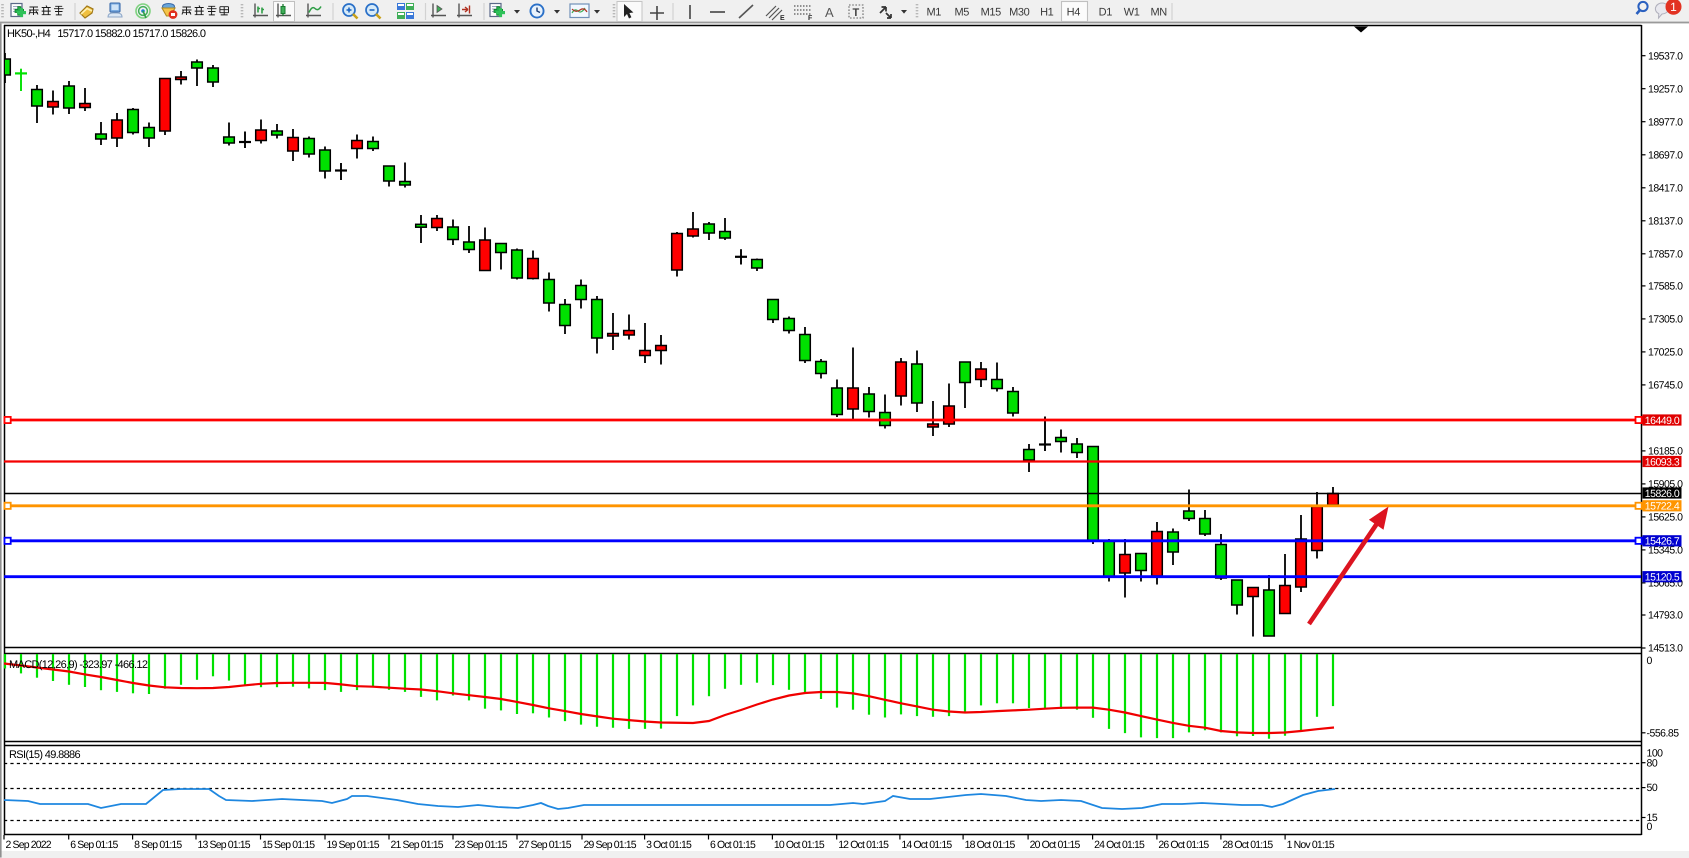 This screenshot has width=1689, height=858. Describe the element at coordinates (1662, 462) in the screenshot. I see `svg-text: 16093.3` at that location.